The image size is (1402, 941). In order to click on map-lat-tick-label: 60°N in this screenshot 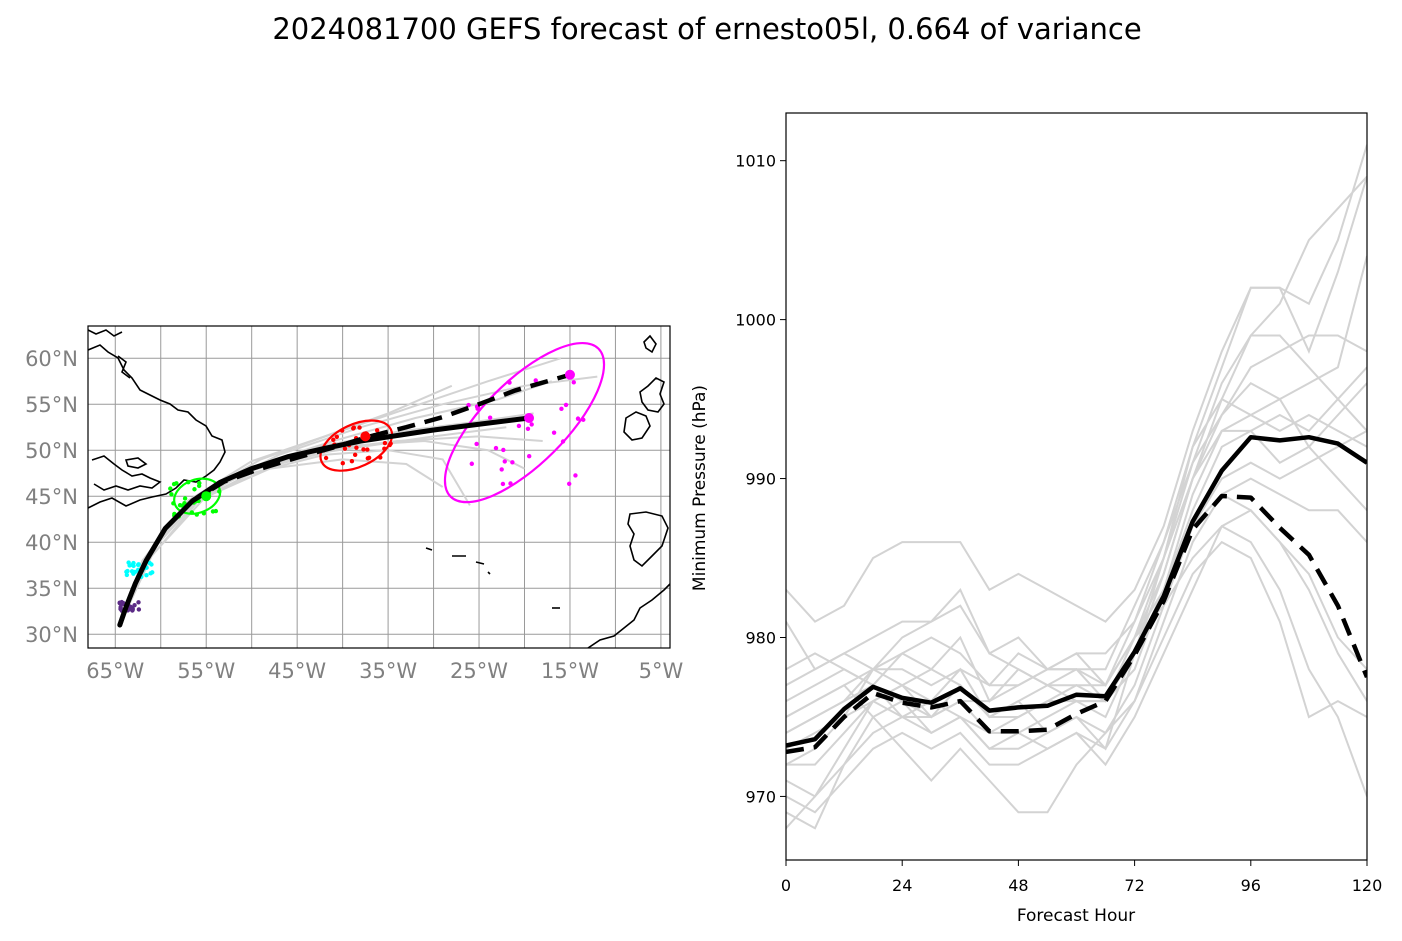, I will do `click(51, 359)`.